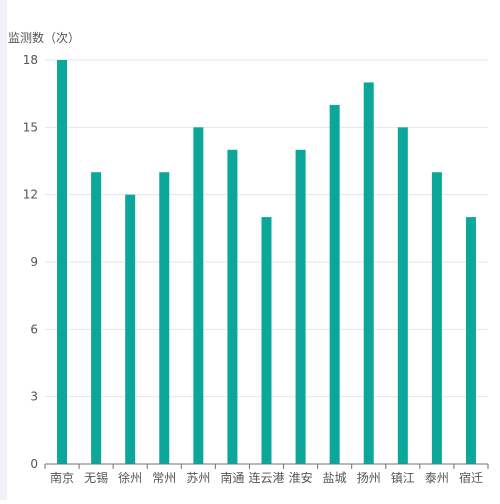 This screenshot has width=500, height=504. What do you see at coordinates (3, 250) in the screenshot?
I see `left-edge-strip` at bounding box center [3, 250].